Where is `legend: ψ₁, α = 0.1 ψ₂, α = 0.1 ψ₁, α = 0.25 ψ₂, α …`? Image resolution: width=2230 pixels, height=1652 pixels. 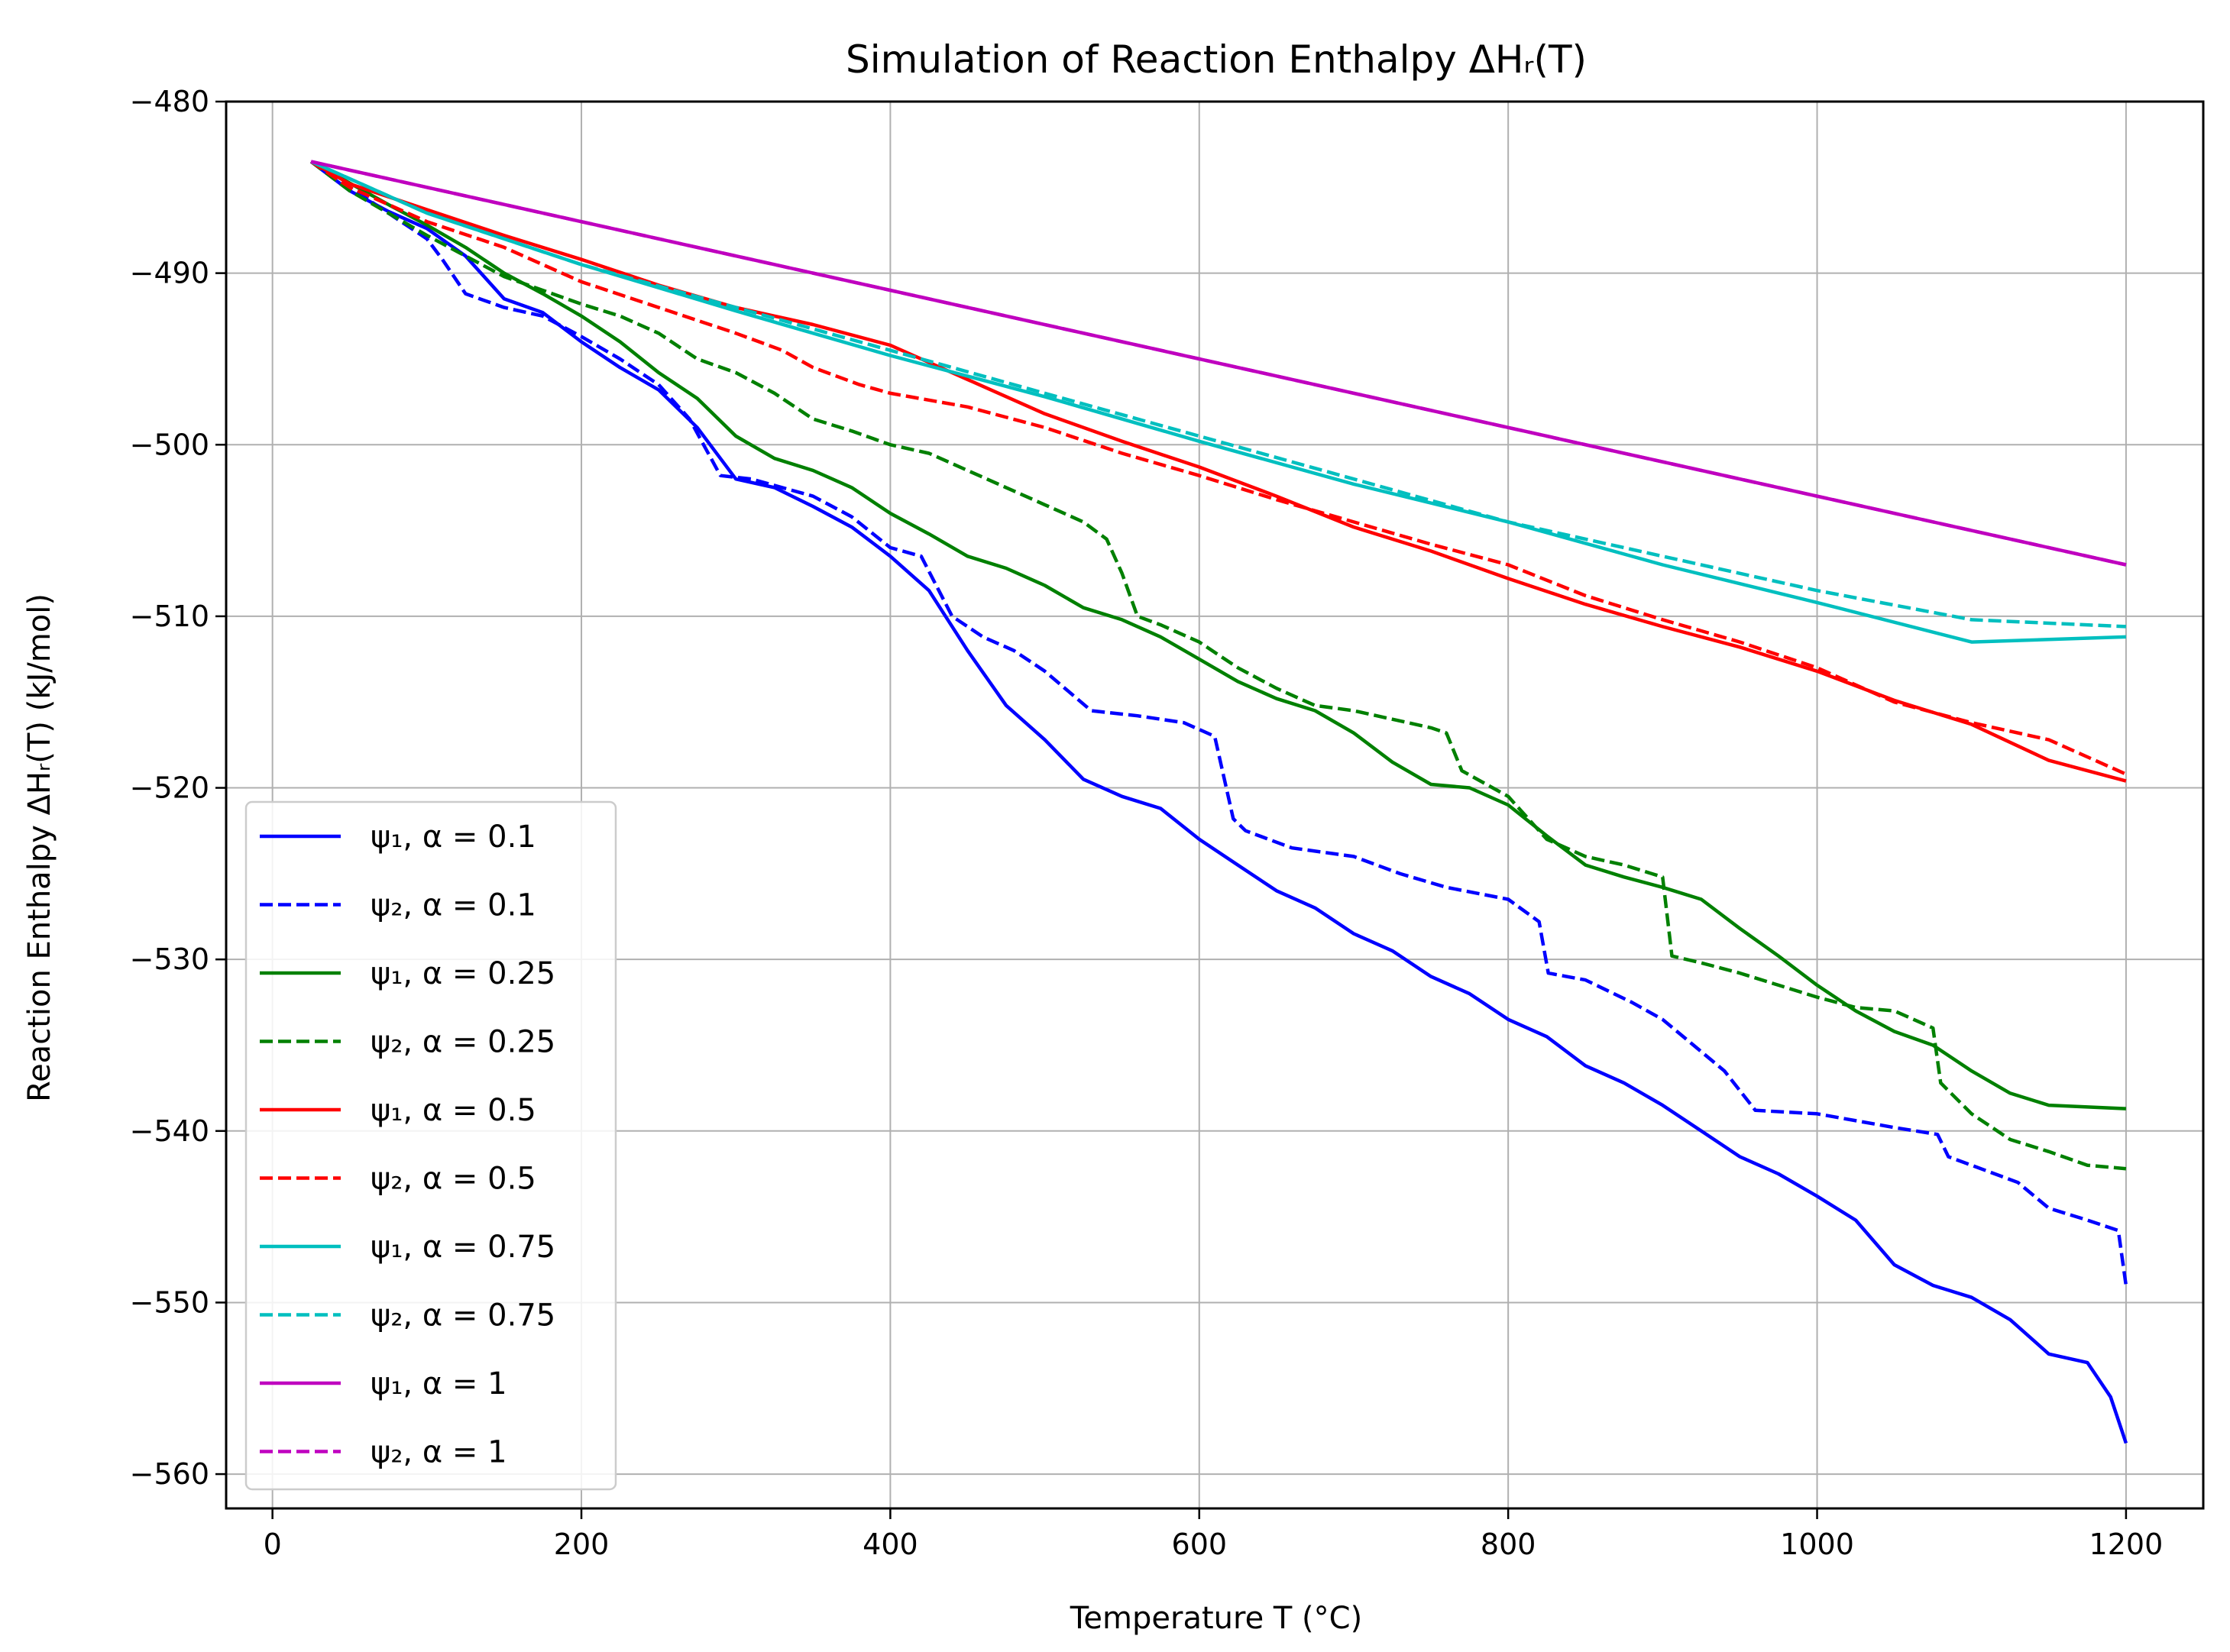
legend: ψ₁, α = 0.1 ψ₂, α = 0.1 ψ₁, α = 0.25 ψ₂, α … is located at coordinates (431, 1145).